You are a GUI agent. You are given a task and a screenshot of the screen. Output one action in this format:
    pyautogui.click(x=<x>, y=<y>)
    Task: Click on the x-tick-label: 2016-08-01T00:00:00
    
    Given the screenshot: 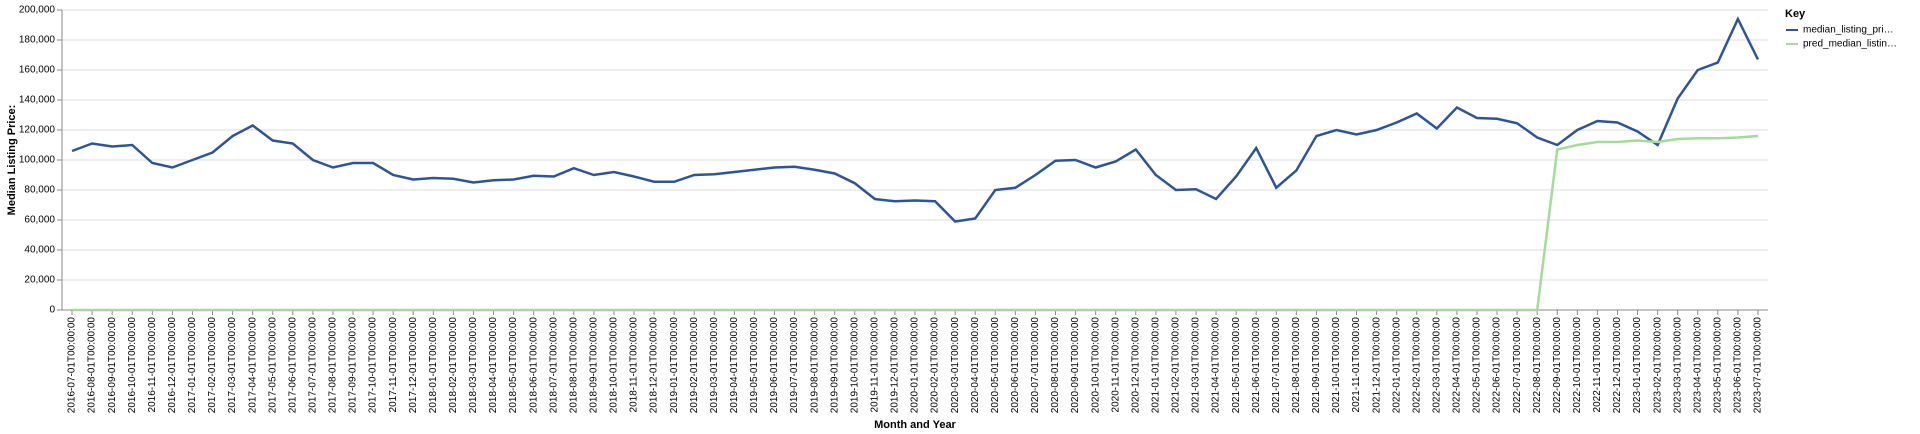 What is the action you would take?
    pyautogui.click(x=92, y=365)
    